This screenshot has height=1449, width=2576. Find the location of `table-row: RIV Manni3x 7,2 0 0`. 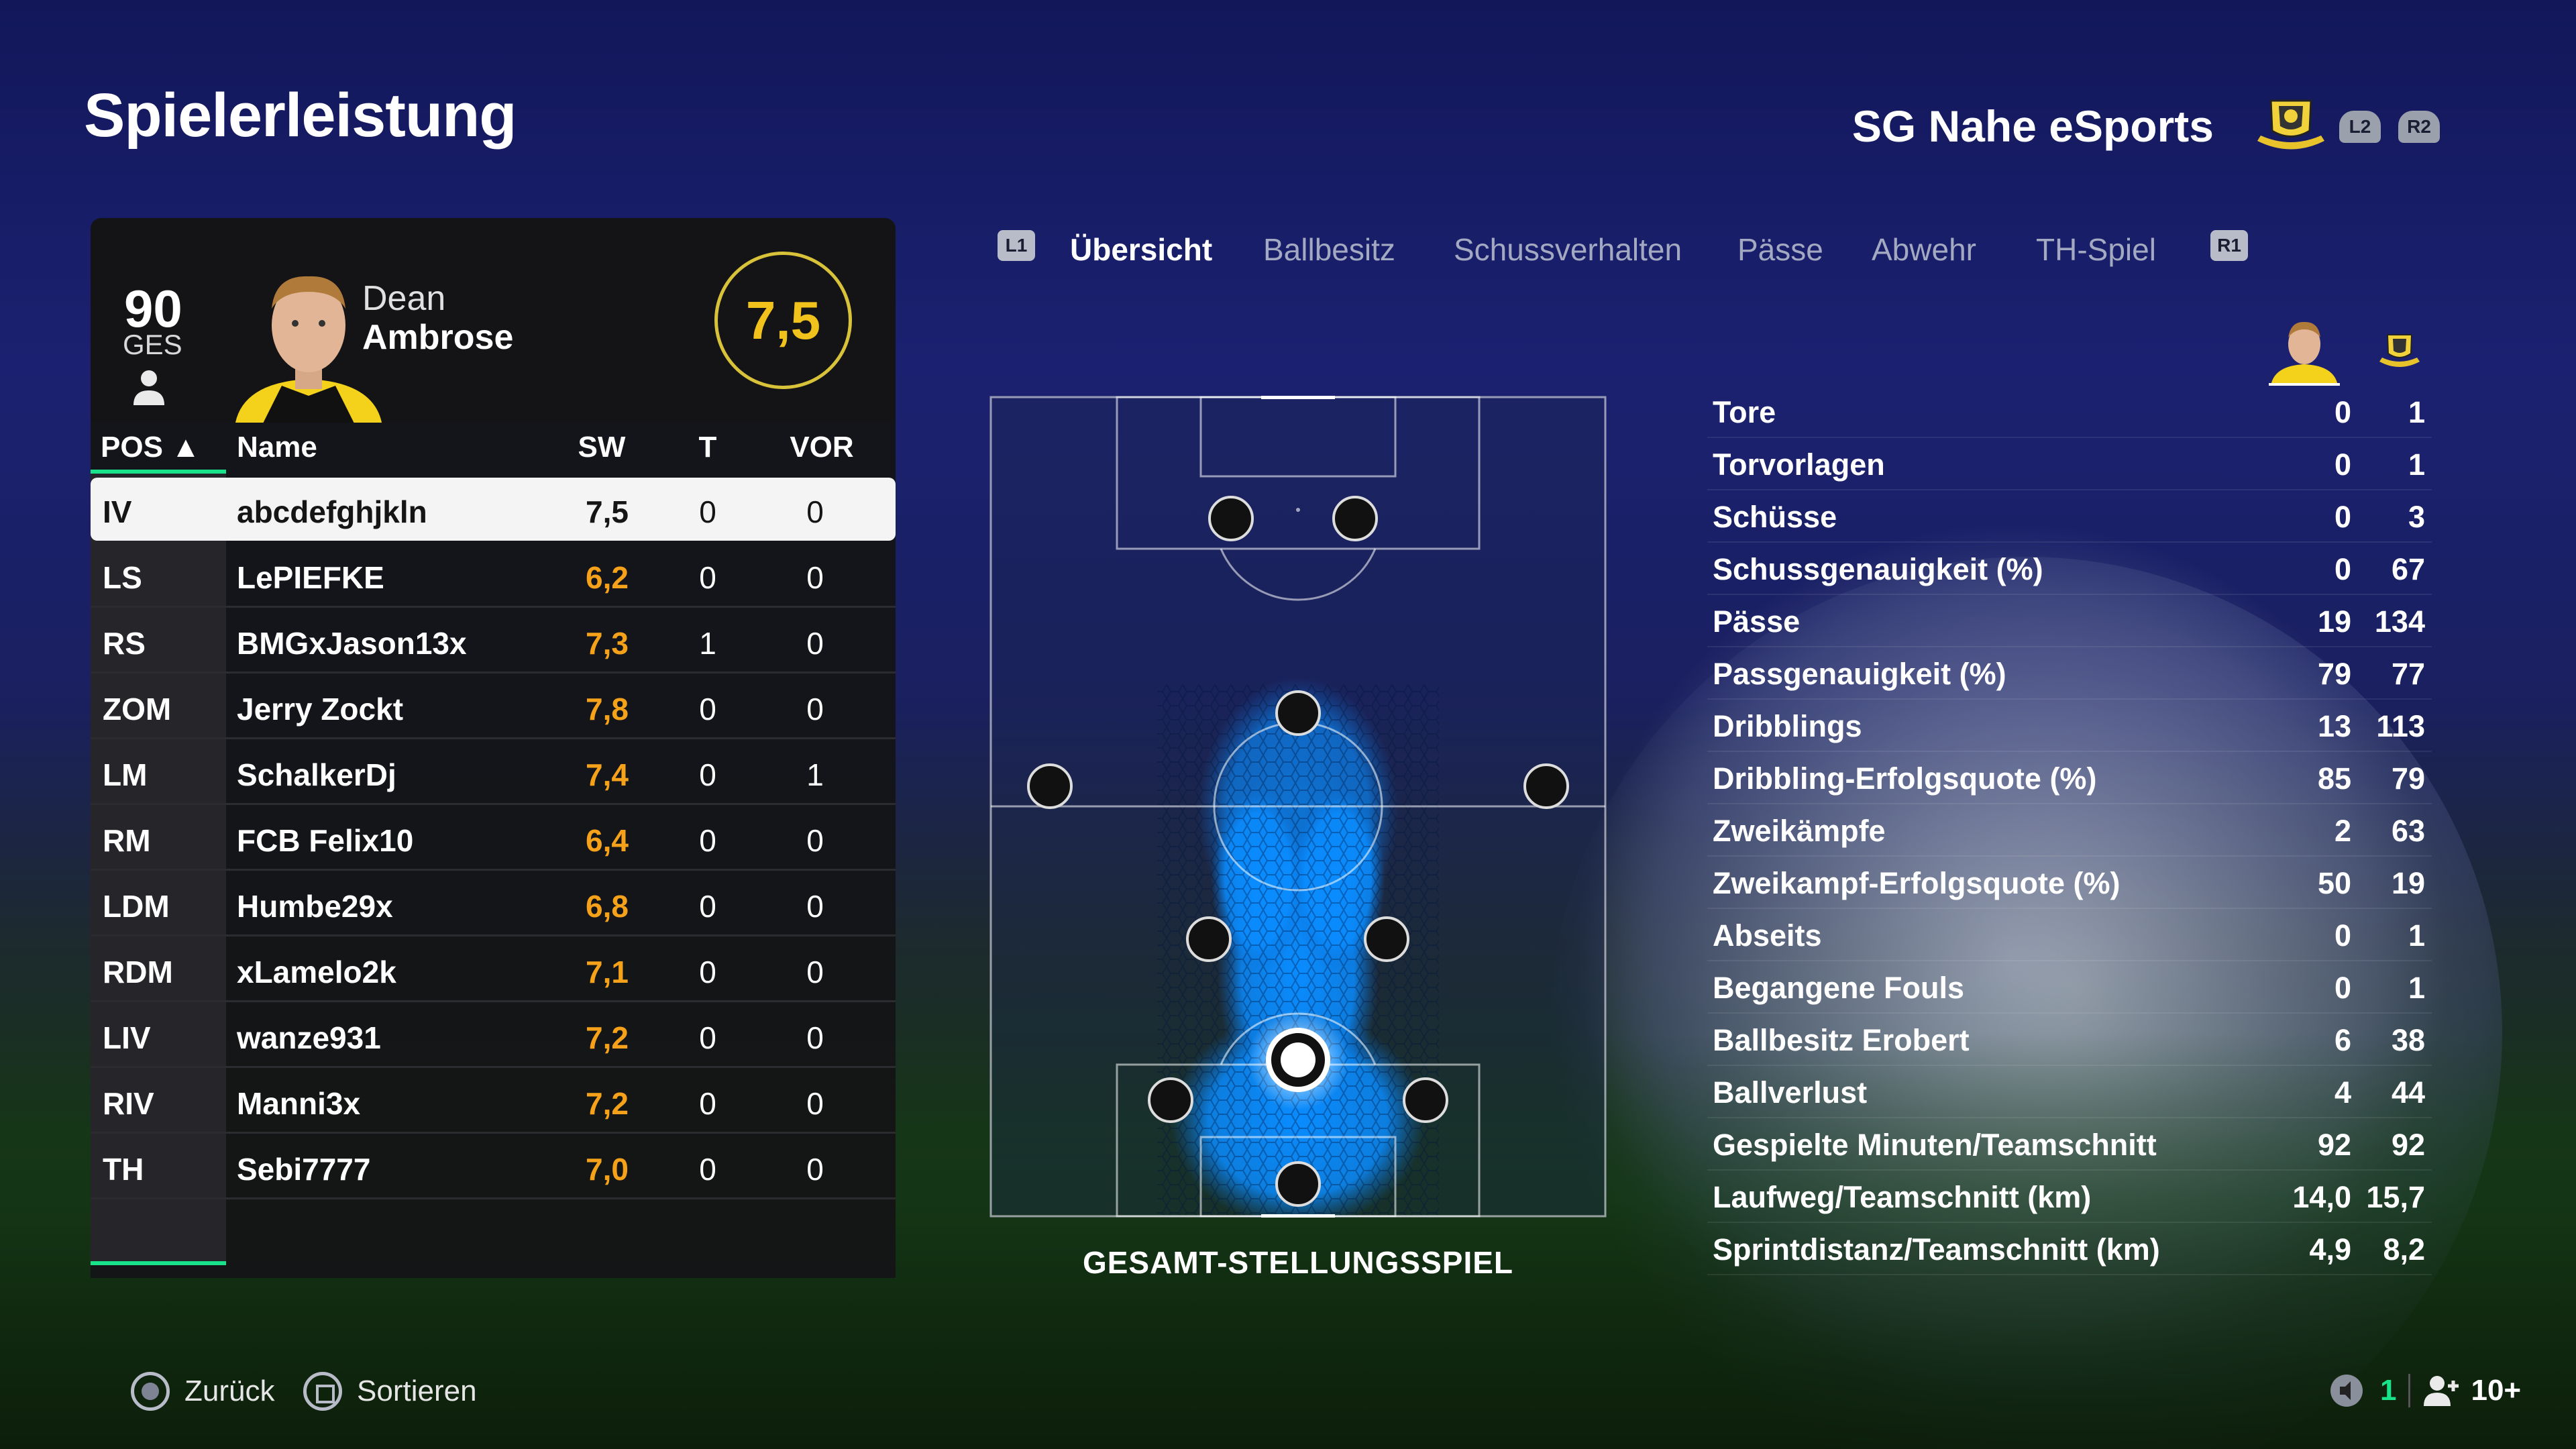

table-row: RIV Manni3x 7,2 0 0 is located at coordinates (493, 1101).